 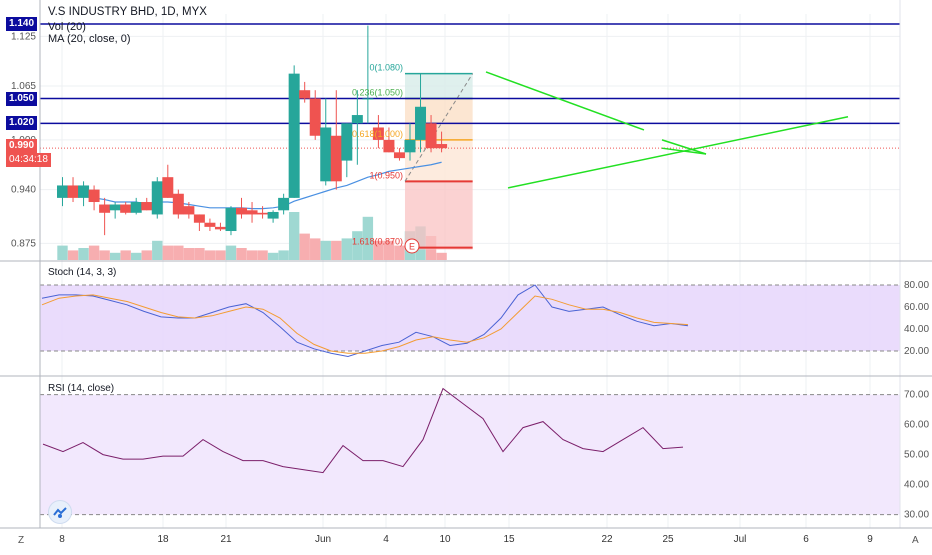 I want to click on fib-zone-top, so click(x=438, y=86).